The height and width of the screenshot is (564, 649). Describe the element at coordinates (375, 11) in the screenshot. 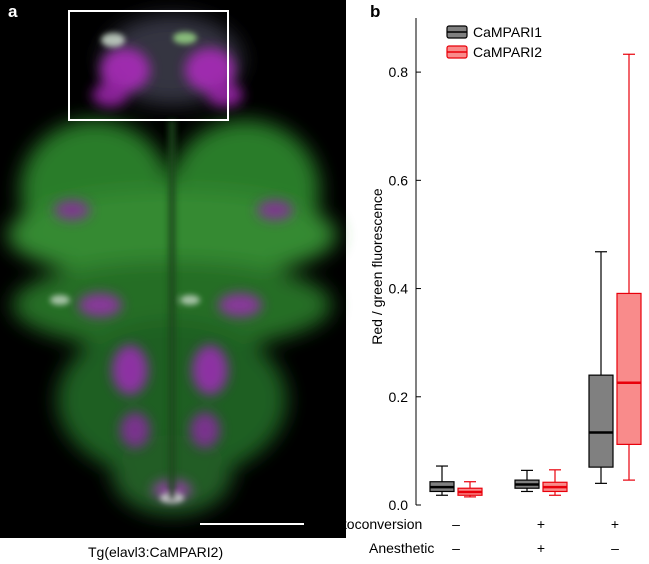

I see `panel-b-letter: b` at that location.